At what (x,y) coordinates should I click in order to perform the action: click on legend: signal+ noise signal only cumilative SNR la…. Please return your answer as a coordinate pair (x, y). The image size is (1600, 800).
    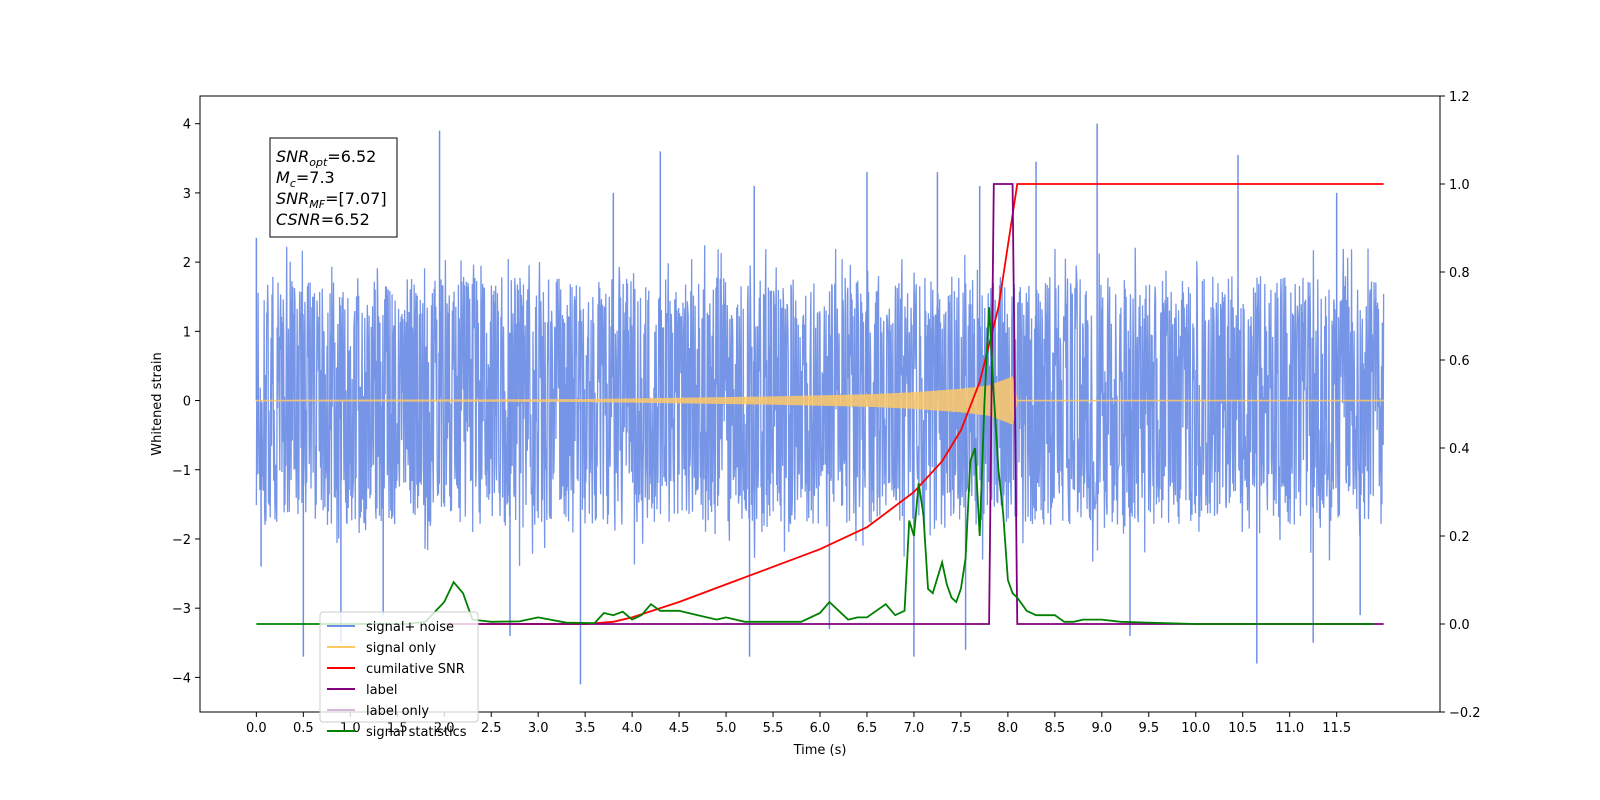
    Looking at the image, I should click on (399, 675).